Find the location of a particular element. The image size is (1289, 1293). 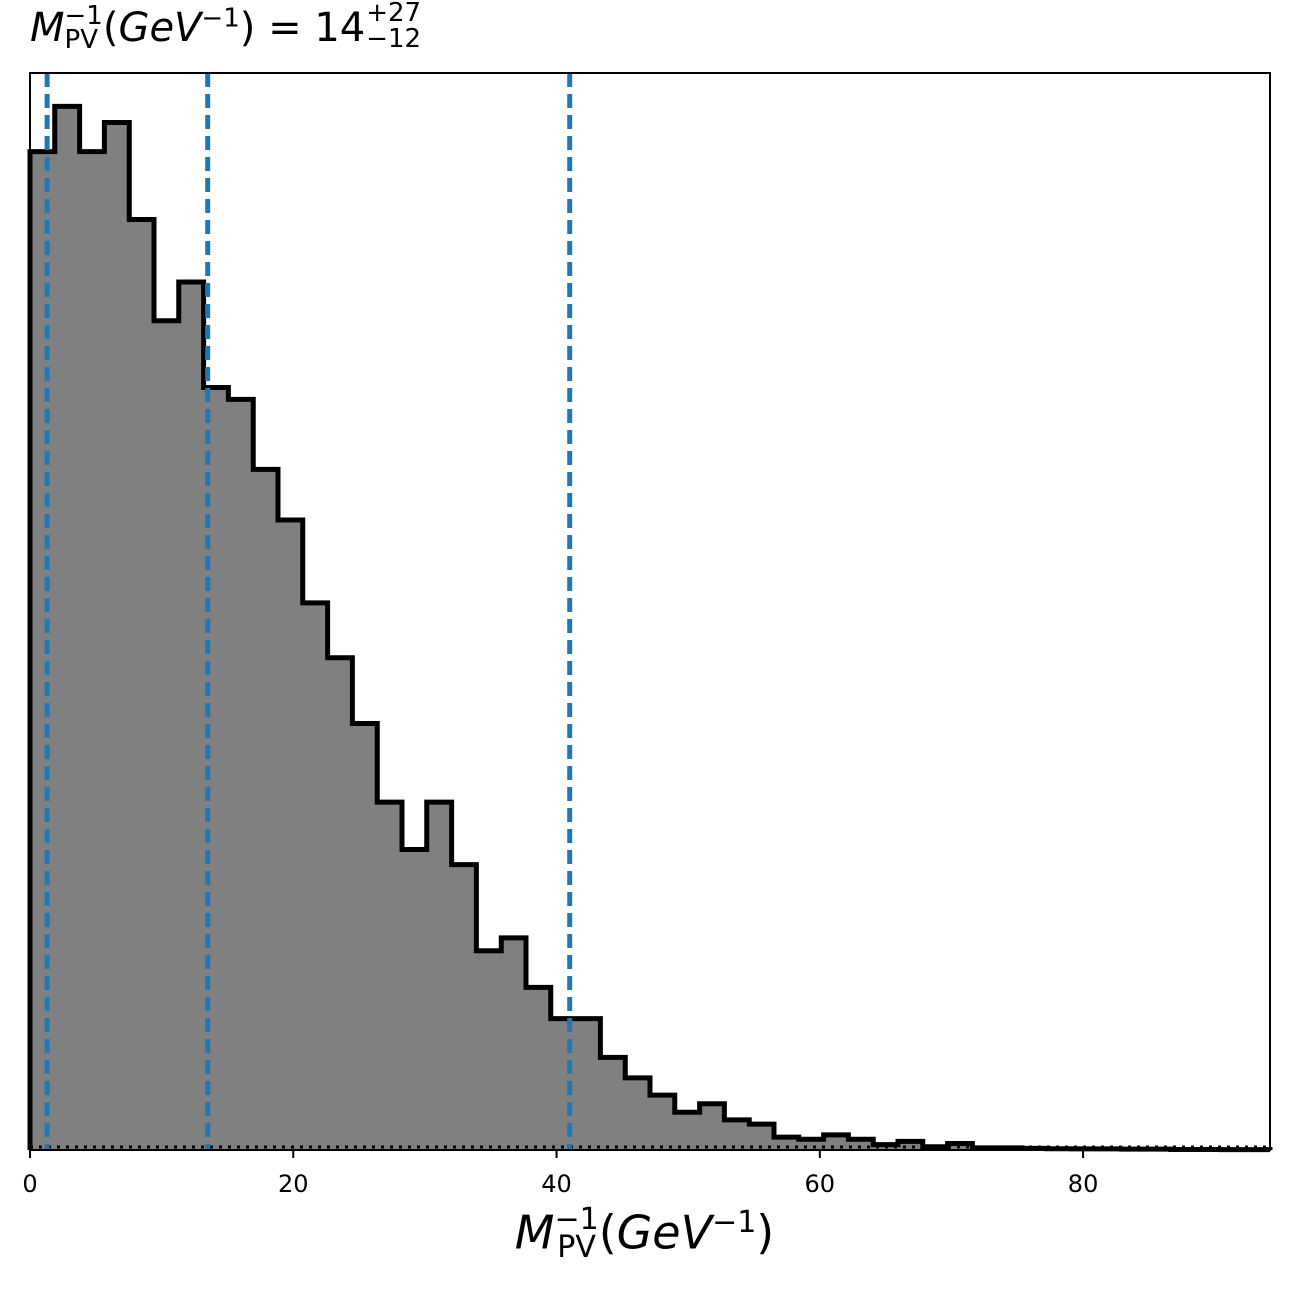

title-unit-sup: −1 is located at coordinates (220, 18).